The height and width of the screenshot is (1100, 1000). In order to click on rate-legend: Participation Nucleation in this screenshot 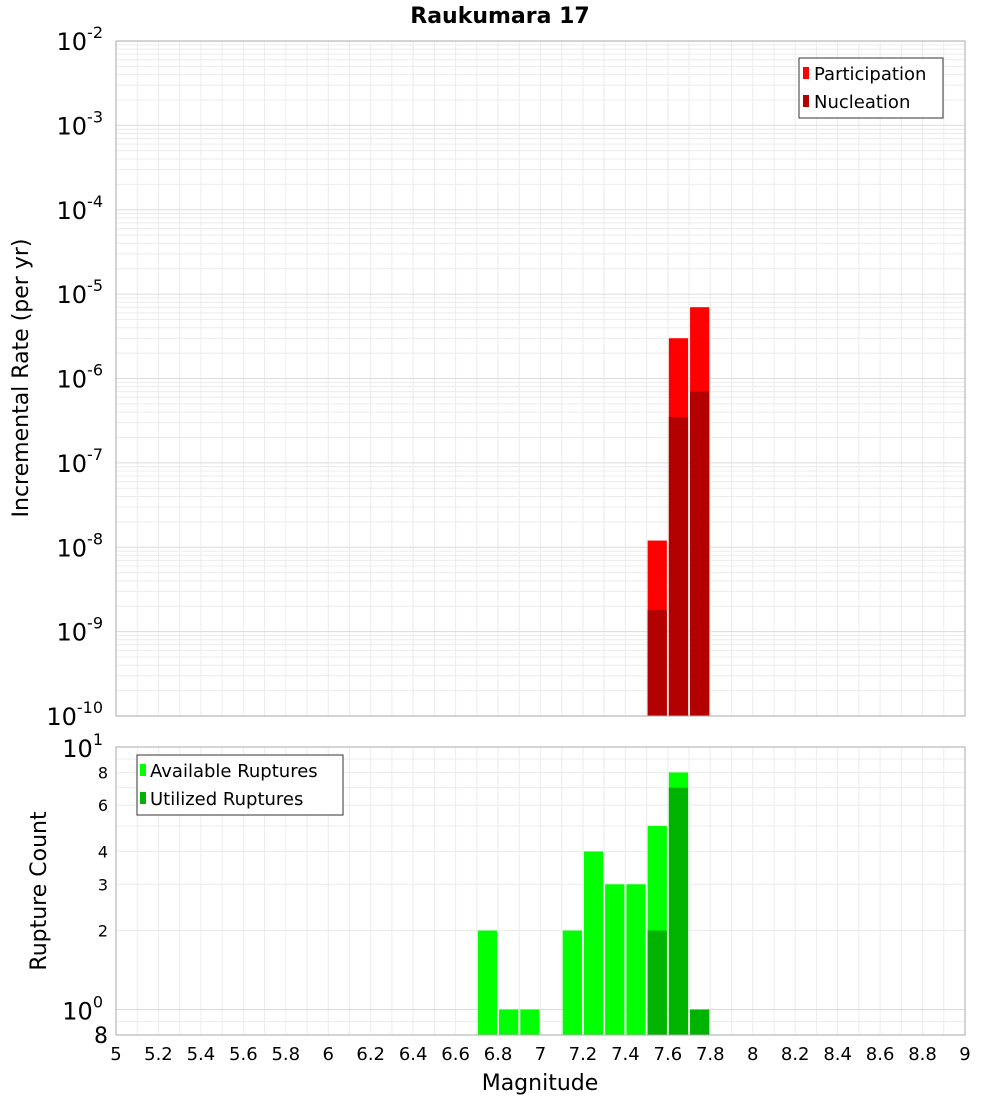, I will do `click(871, 88)`.